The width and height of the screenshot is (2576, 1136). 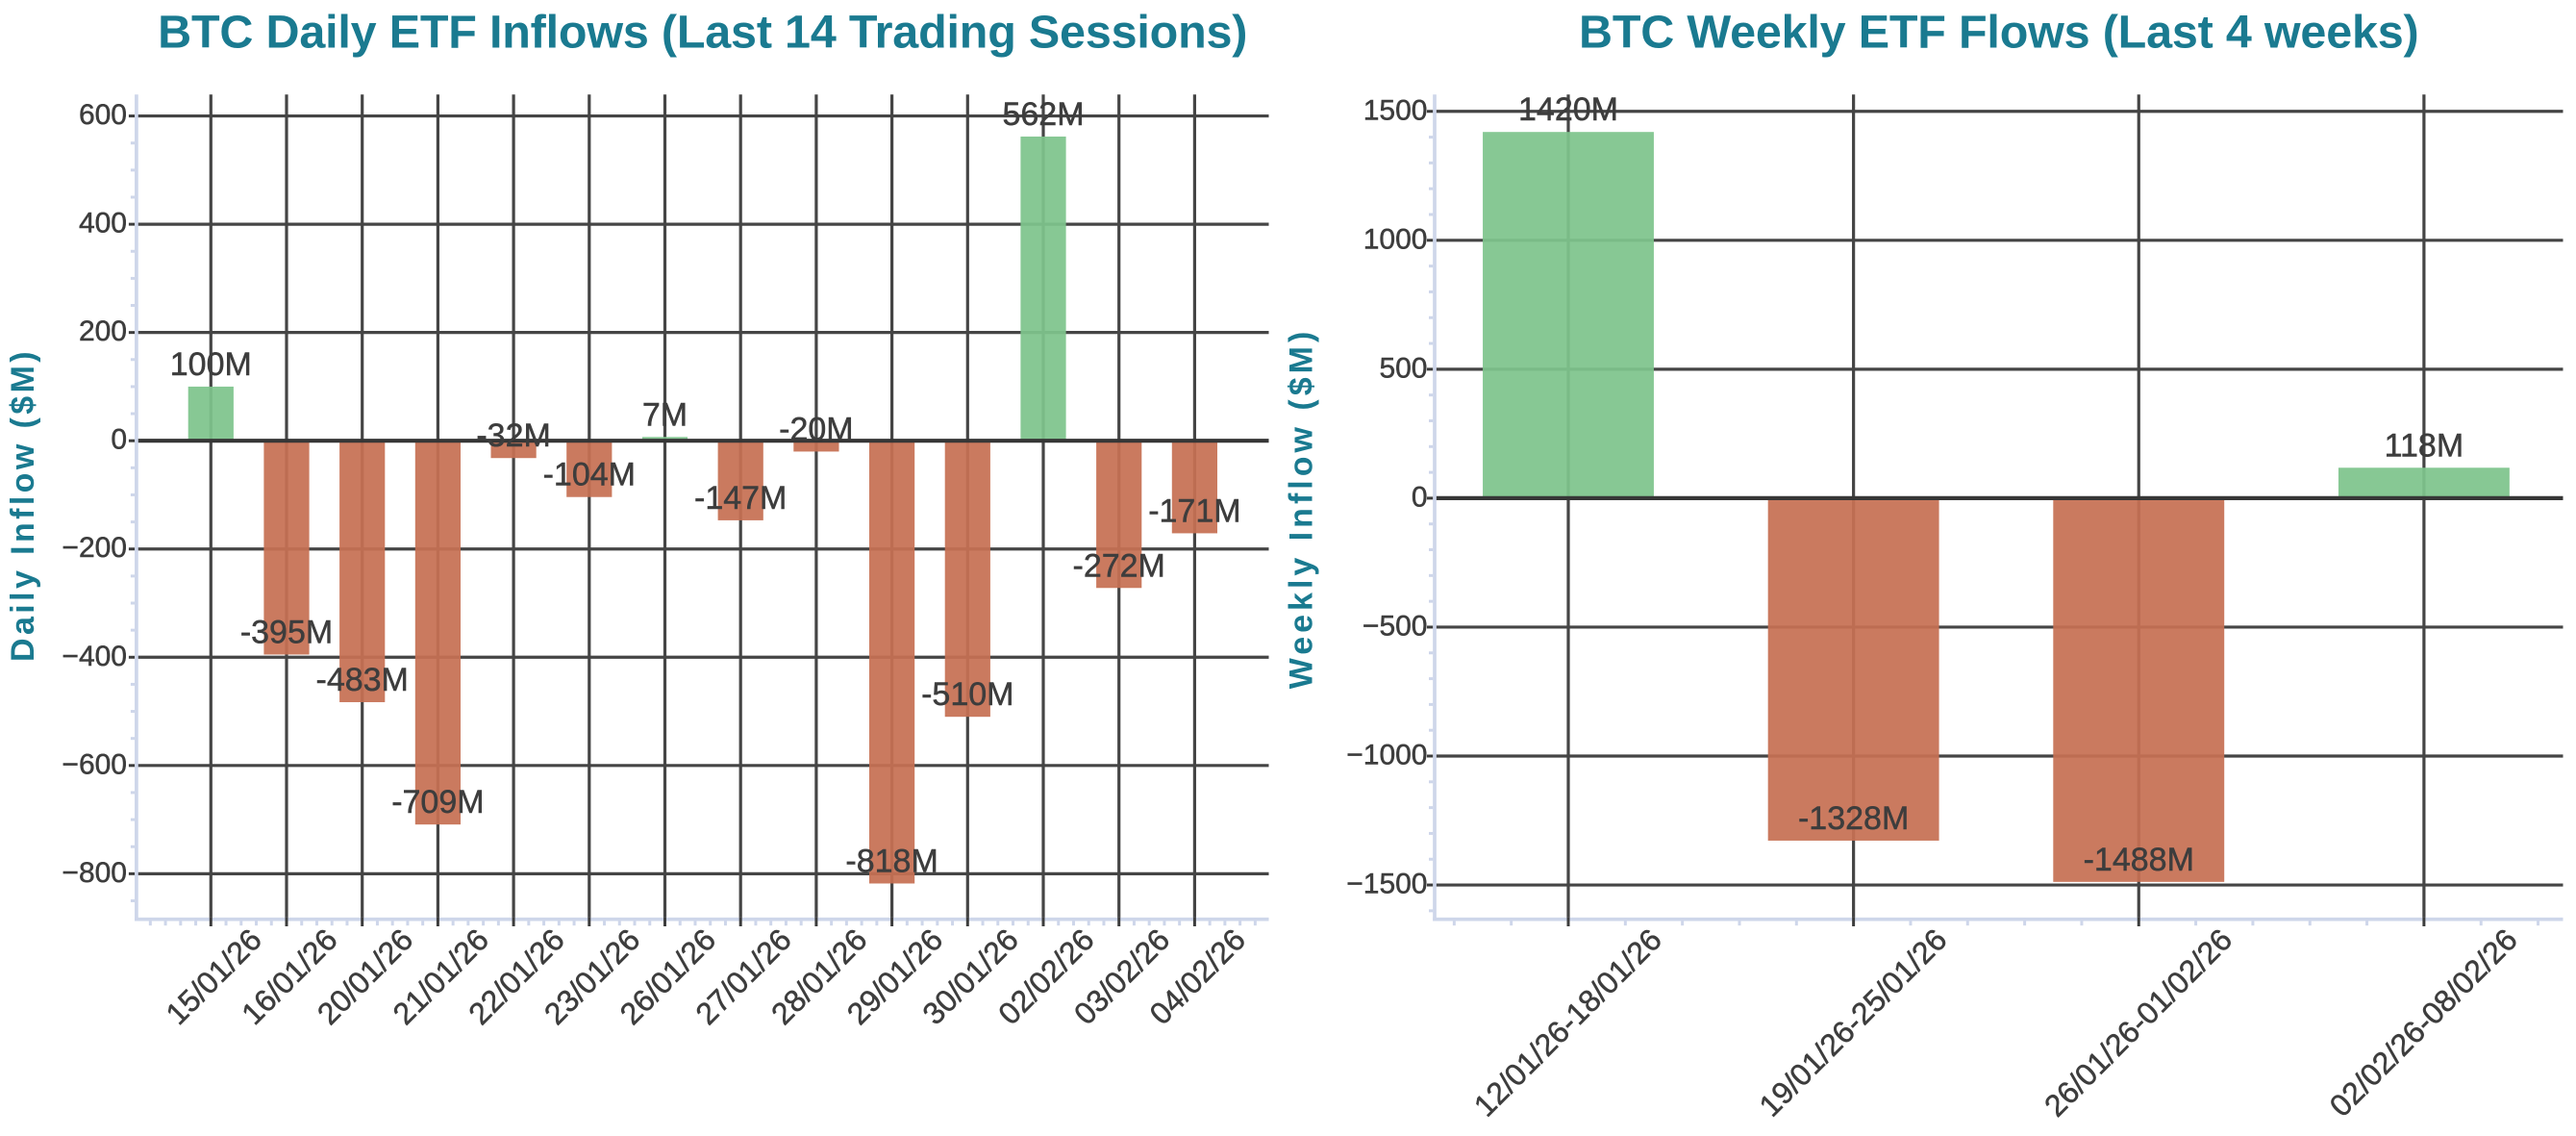 I want to click on svg-text: −600, so click(x=94, y=764).